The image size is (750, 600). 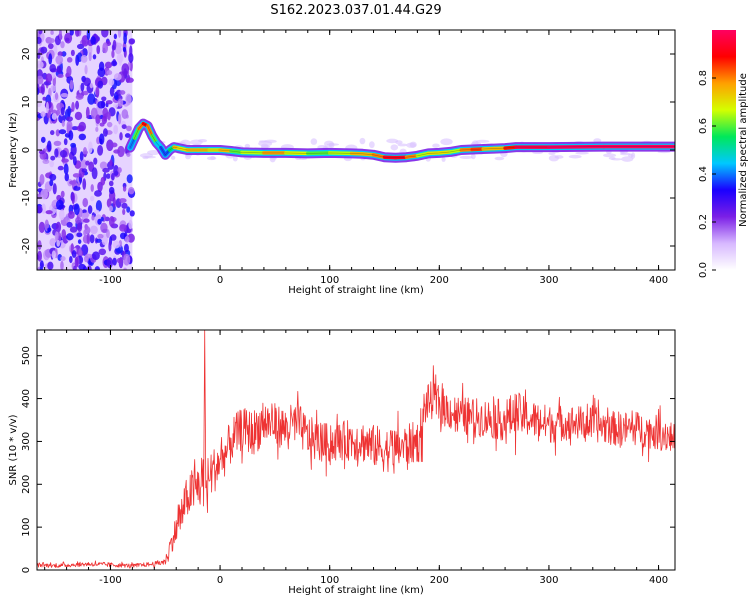 What do you see at coordinates (26, 54) in the screenshot?
I see `spectrogram-y-tick-label: 20` at bounding box center [26, 54].